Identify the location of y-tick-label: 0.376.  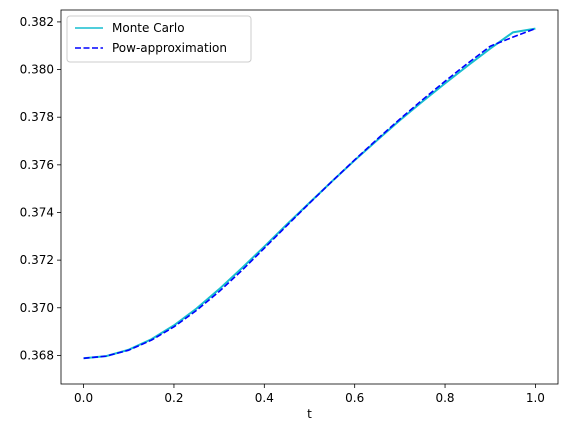
(37, 165).